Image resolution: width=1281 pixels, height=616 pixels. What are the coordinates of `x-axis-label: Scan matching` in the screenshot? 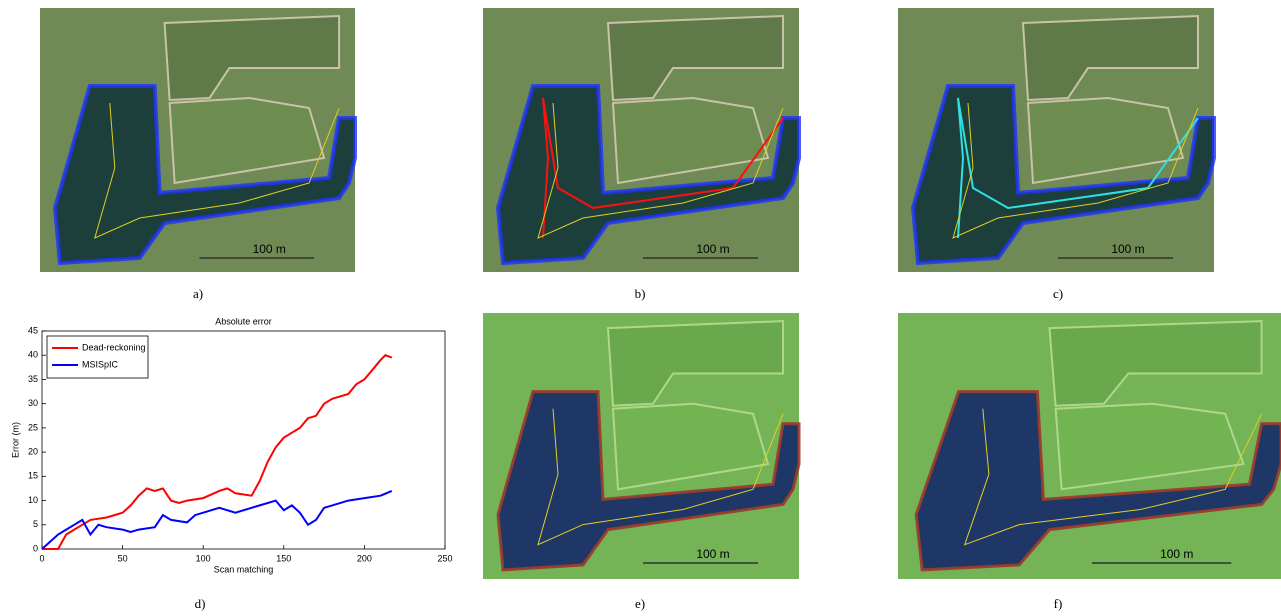 It's located at (244, 569).